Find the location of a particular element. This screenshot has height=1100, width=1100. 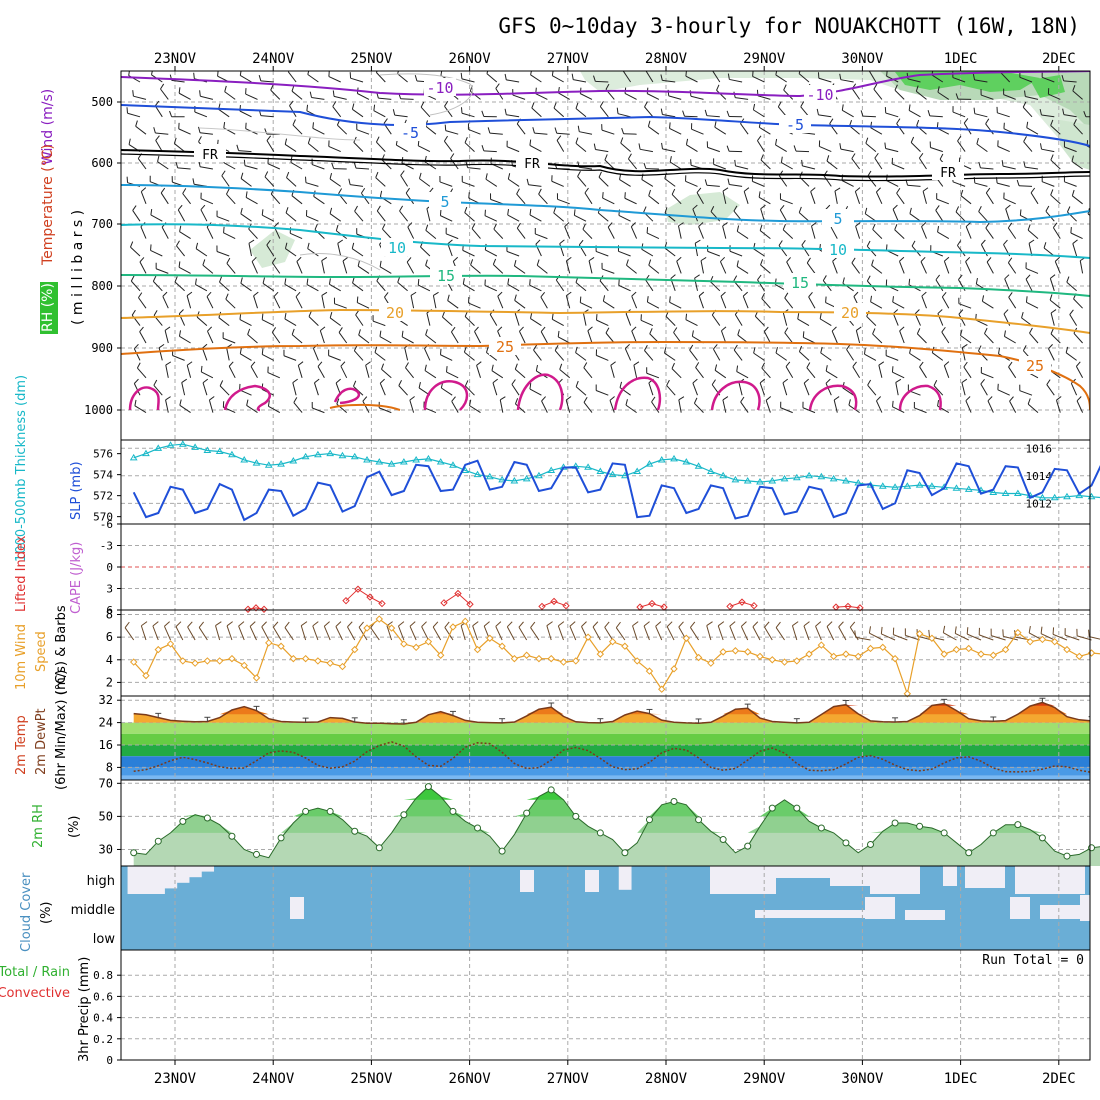

y-tick-label: 700 is located at coordinates (102, 224).